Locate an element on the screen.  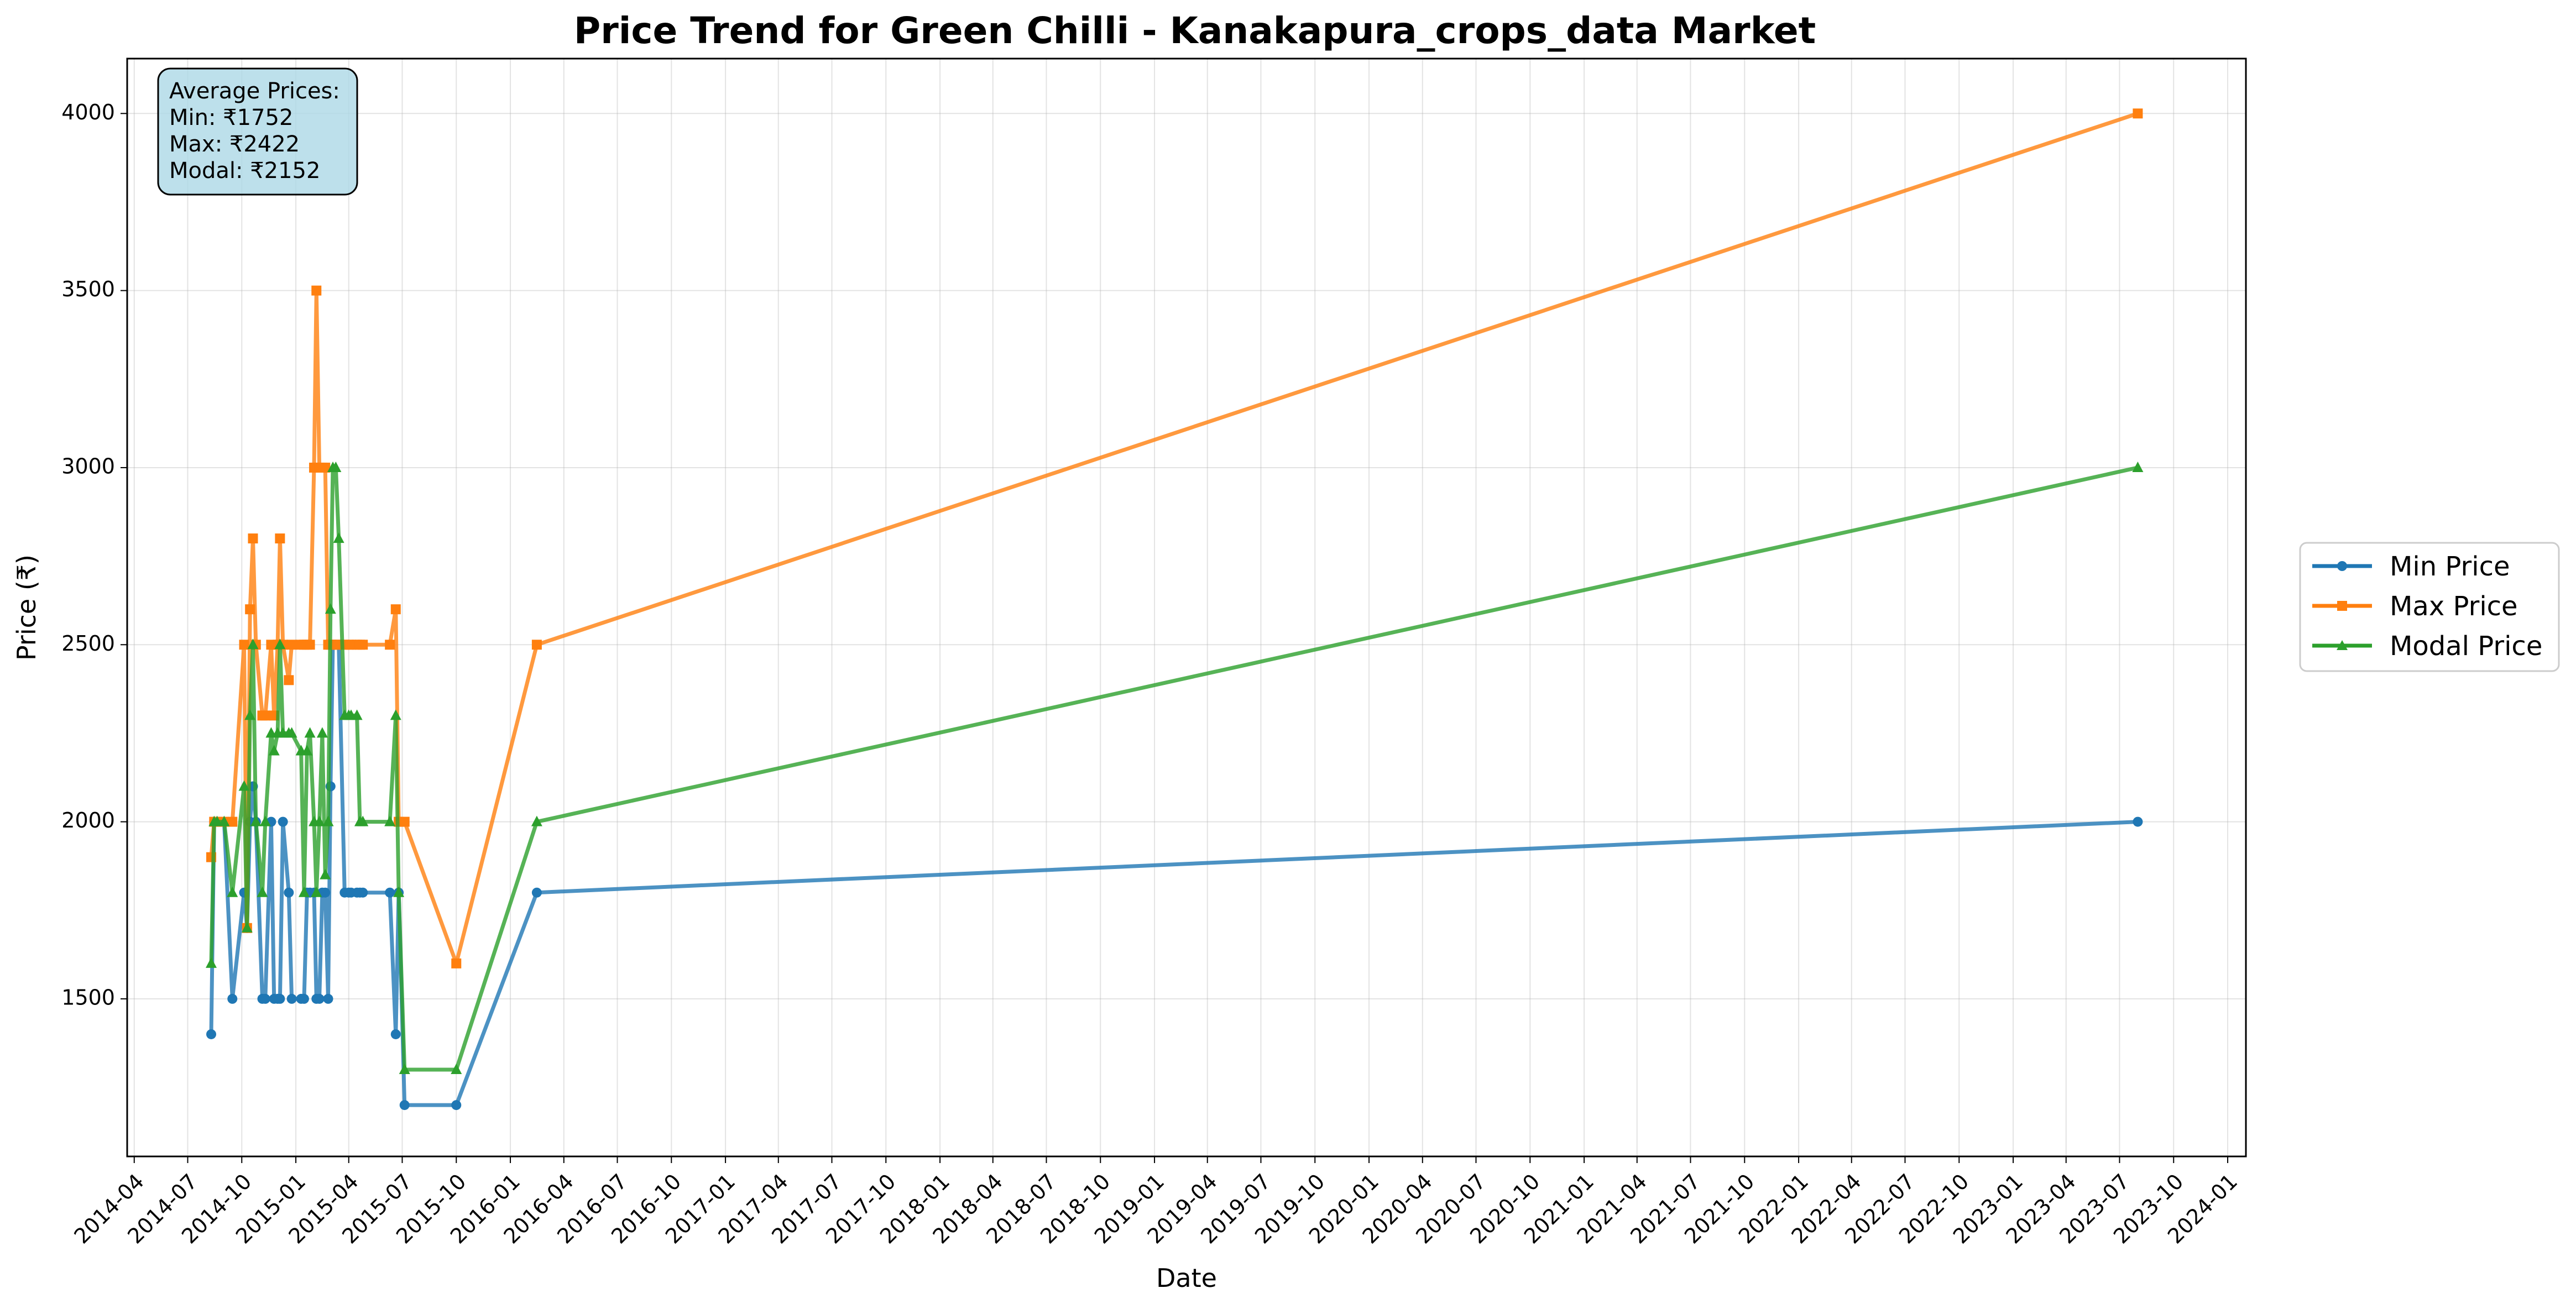
legend-frame is located at coordinates (2429, 607).